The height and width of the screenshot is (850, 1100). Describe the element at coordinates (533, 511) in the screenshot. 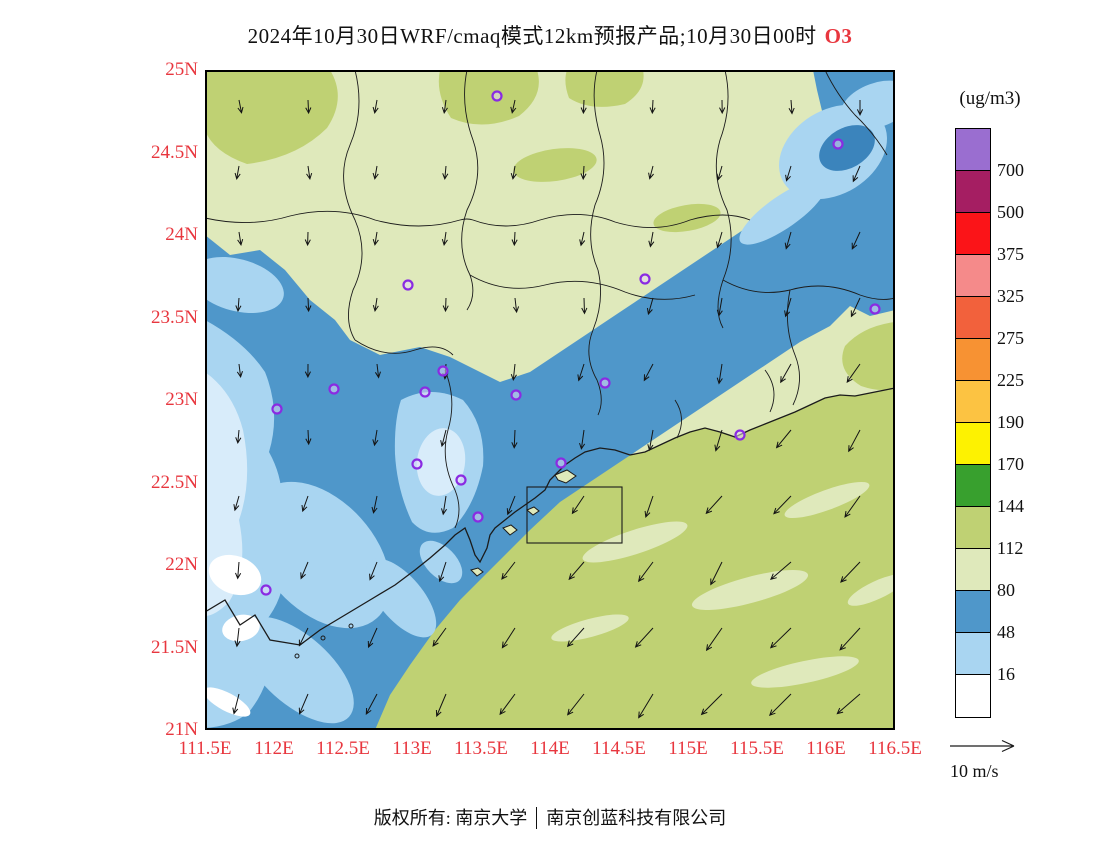

I see `island` at that location.